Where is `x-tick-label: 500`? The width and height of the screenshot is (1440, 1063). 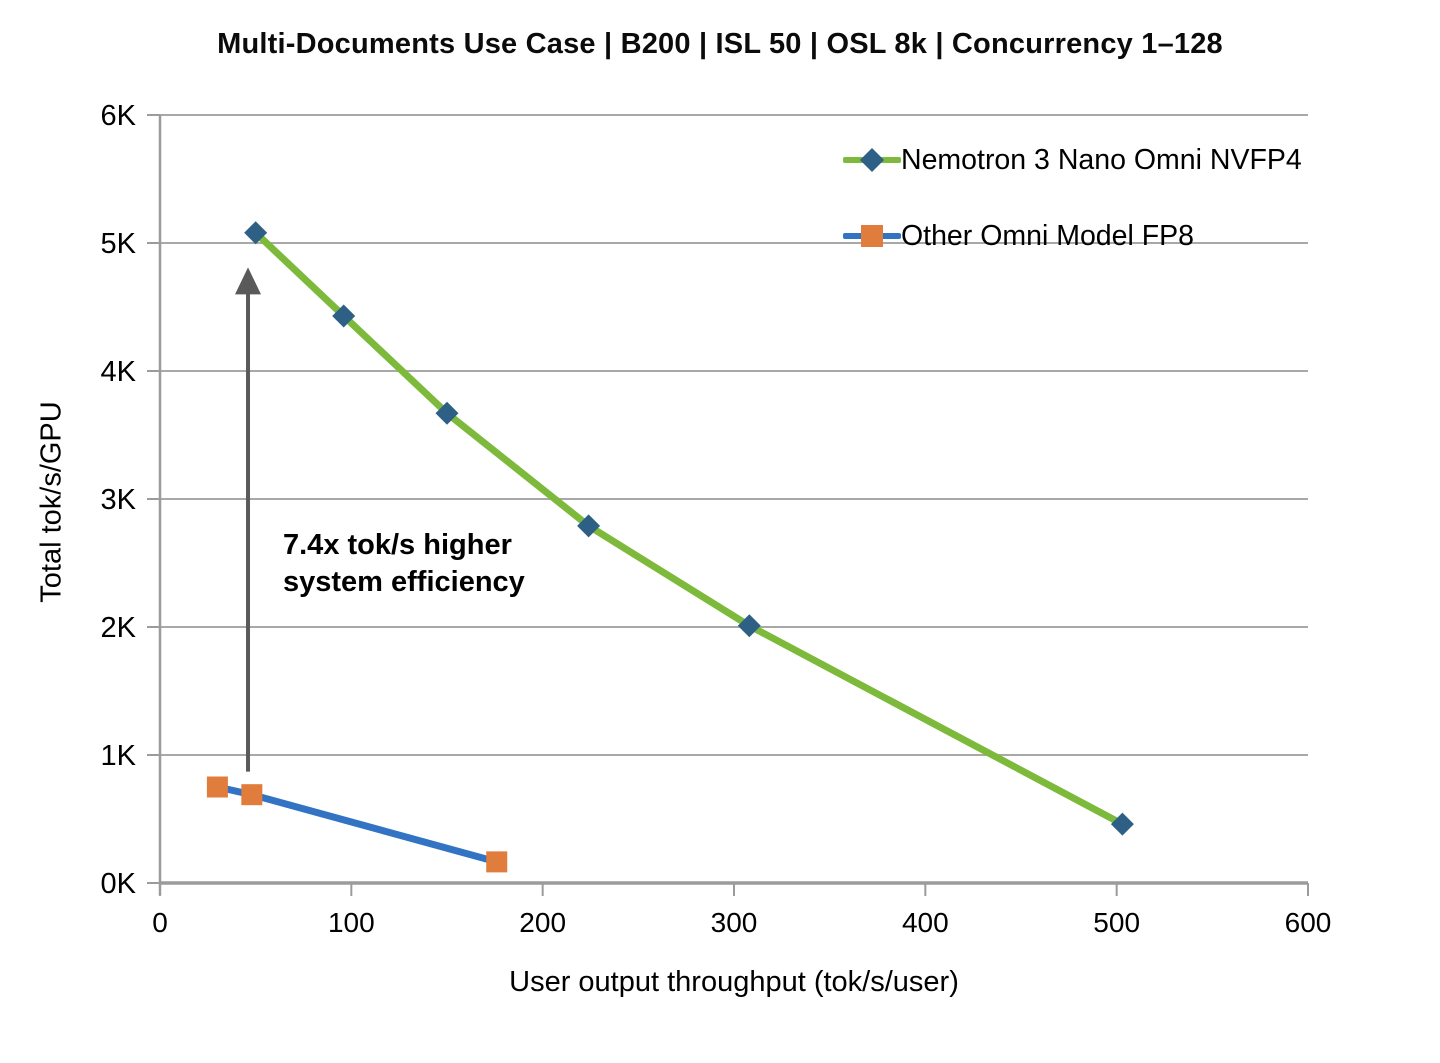
x-tick-label: 500 is located at coordinates (1116, 922).